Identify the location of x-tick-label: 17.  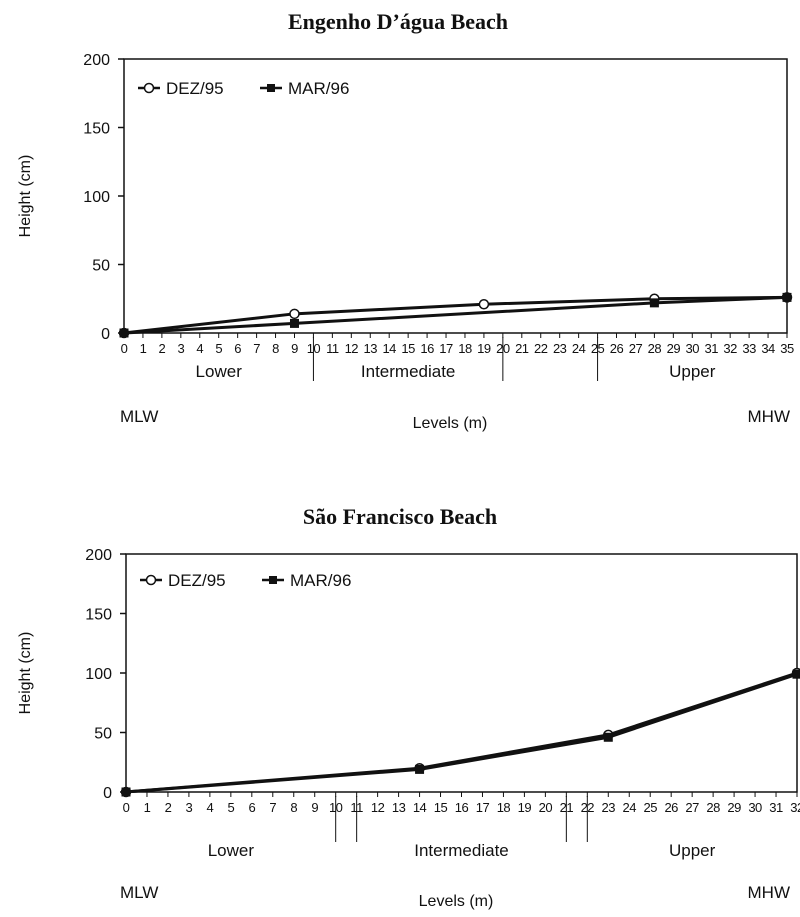
(446, 348).